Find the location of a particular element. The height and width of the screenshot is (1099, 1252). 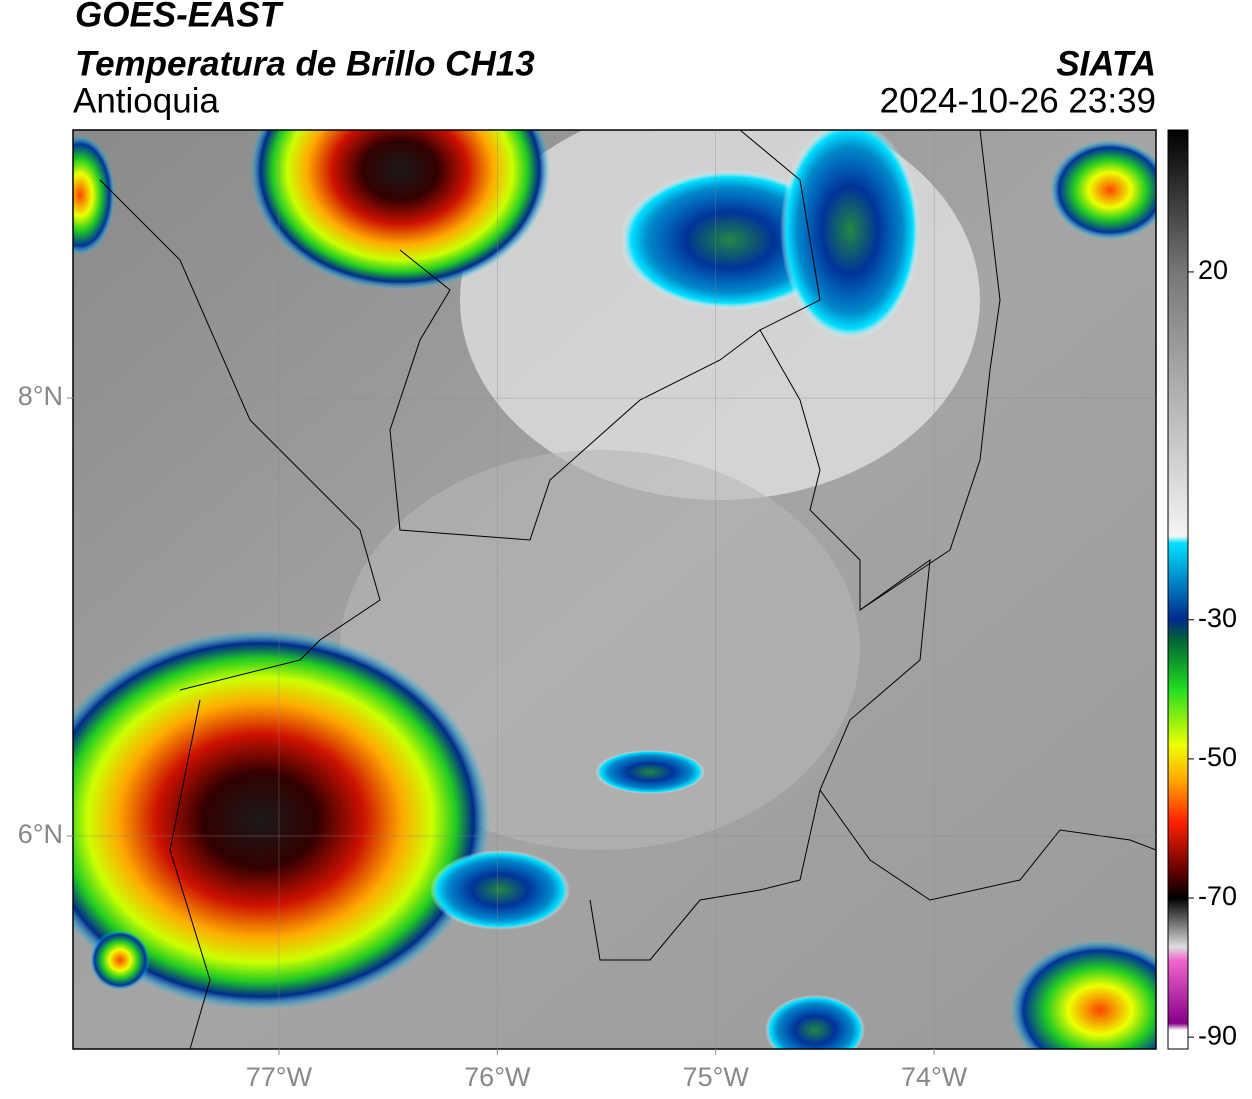

x-tick-label: 77°W is located at coordinates (279, 1077).